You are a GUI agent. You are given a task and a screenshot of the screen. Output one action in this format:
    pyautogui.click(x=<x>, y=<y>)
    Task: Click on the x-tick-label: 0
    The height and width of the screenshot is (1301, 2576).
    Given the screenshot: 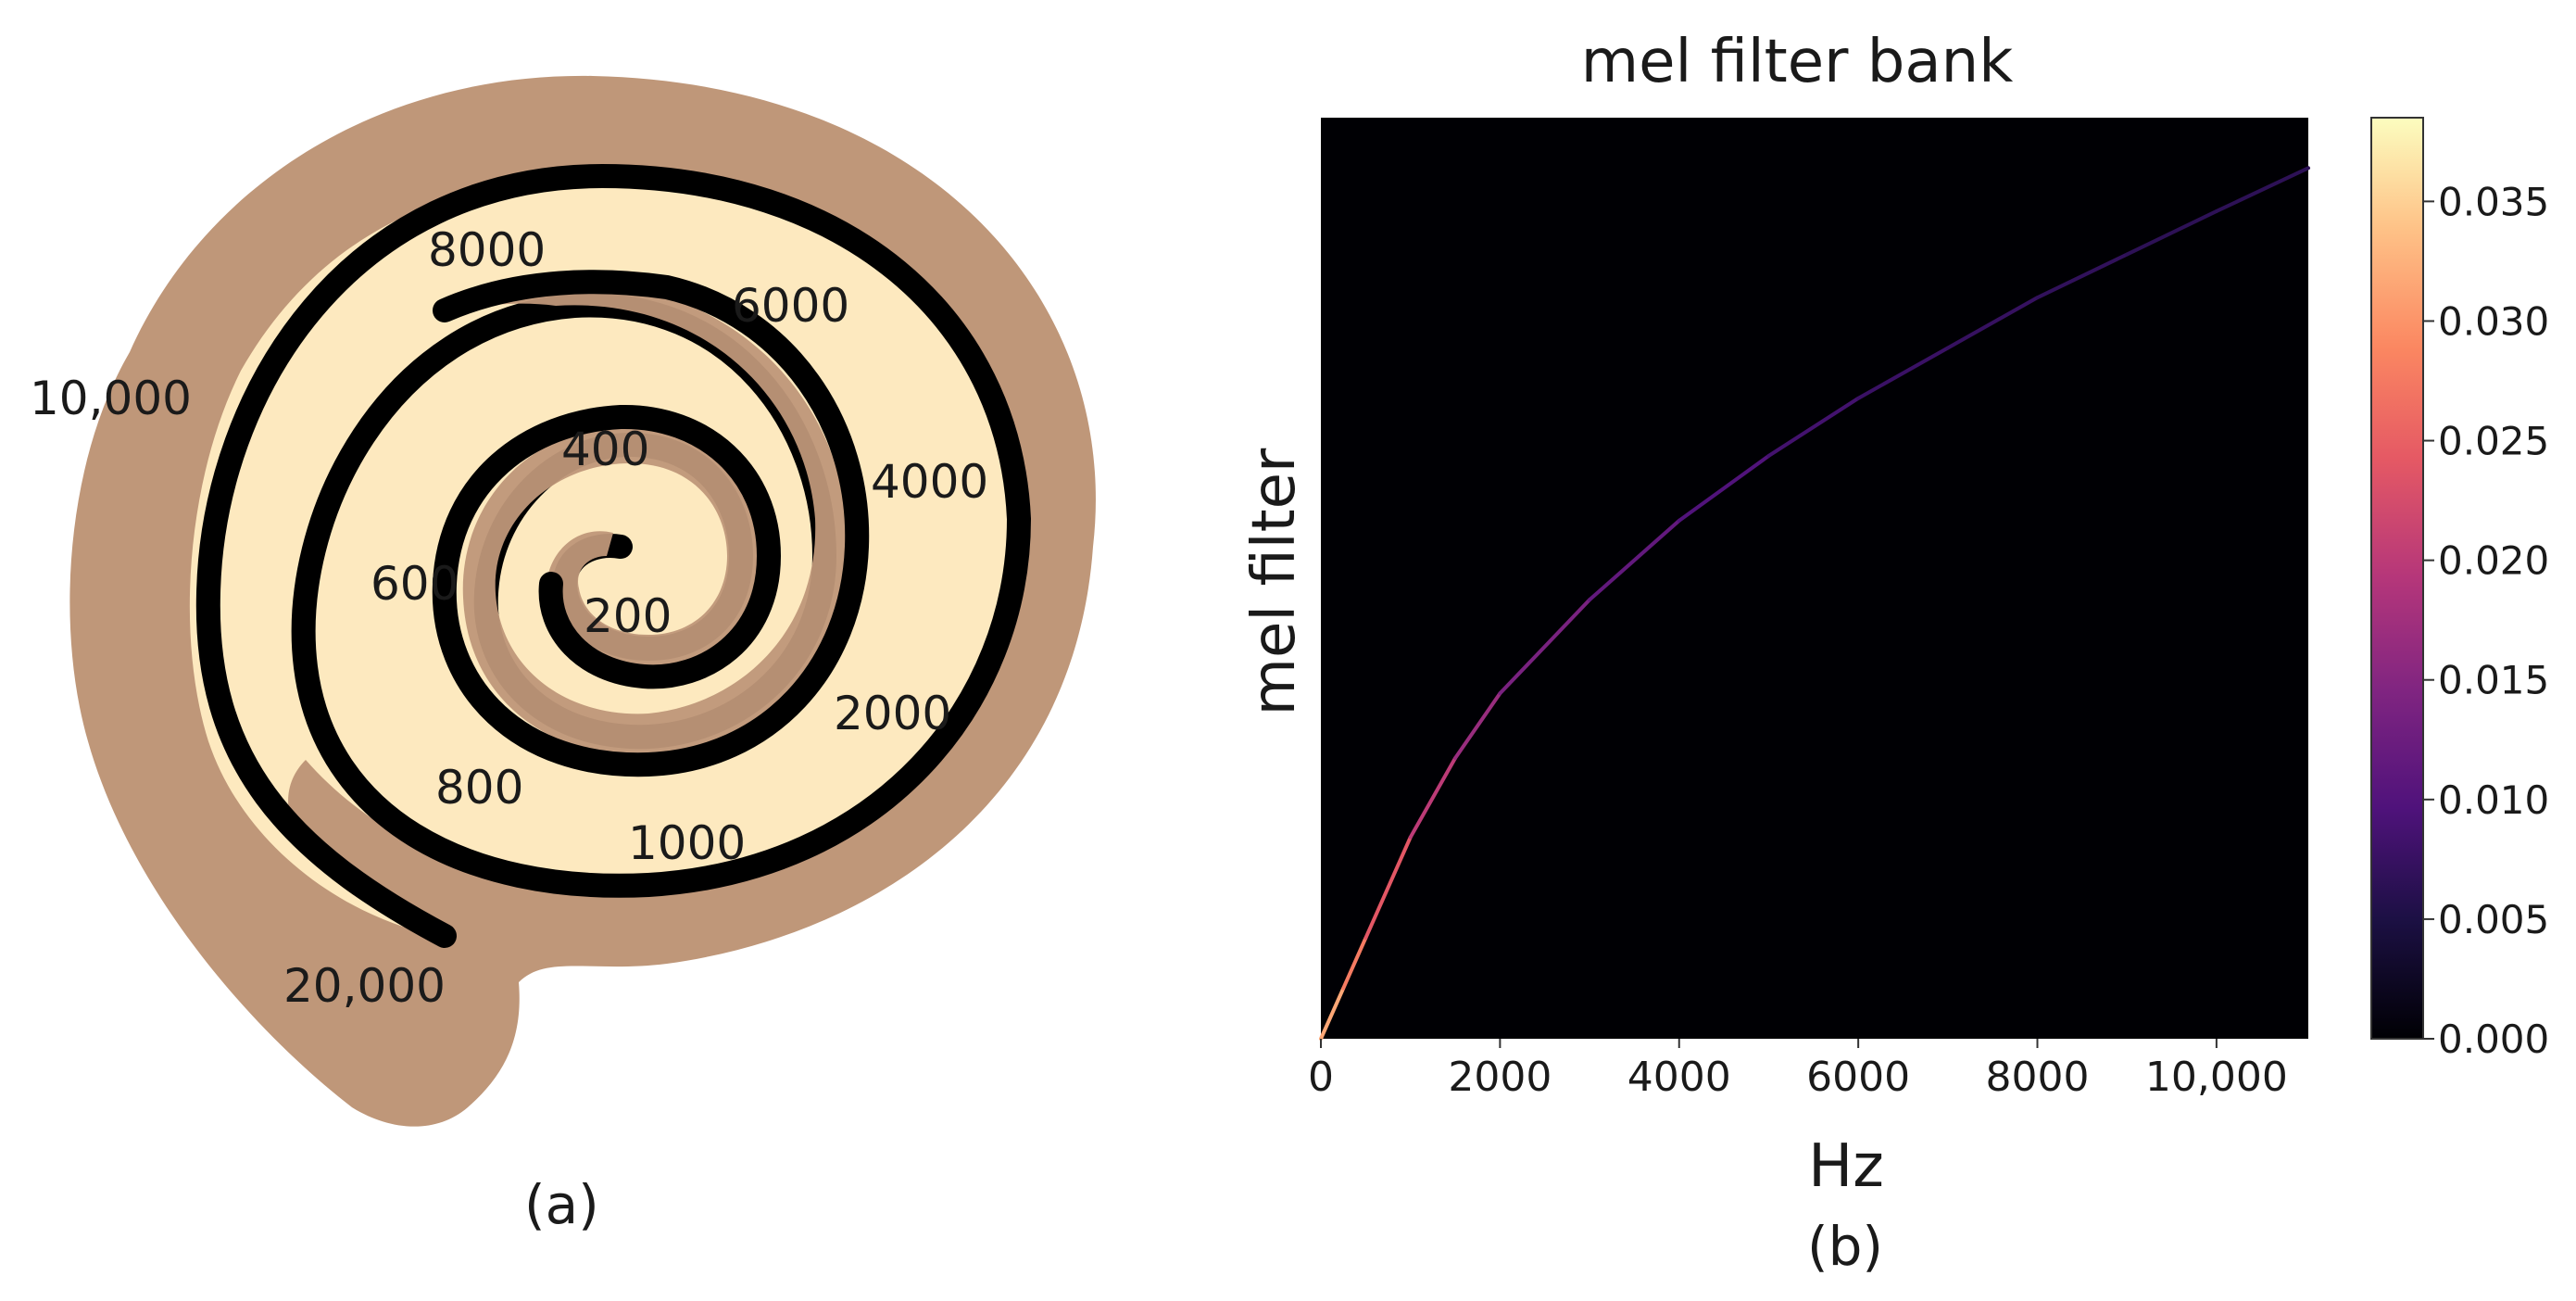 What is the action you would take?
    pyautogui.click(x=1321, y=1077)
    